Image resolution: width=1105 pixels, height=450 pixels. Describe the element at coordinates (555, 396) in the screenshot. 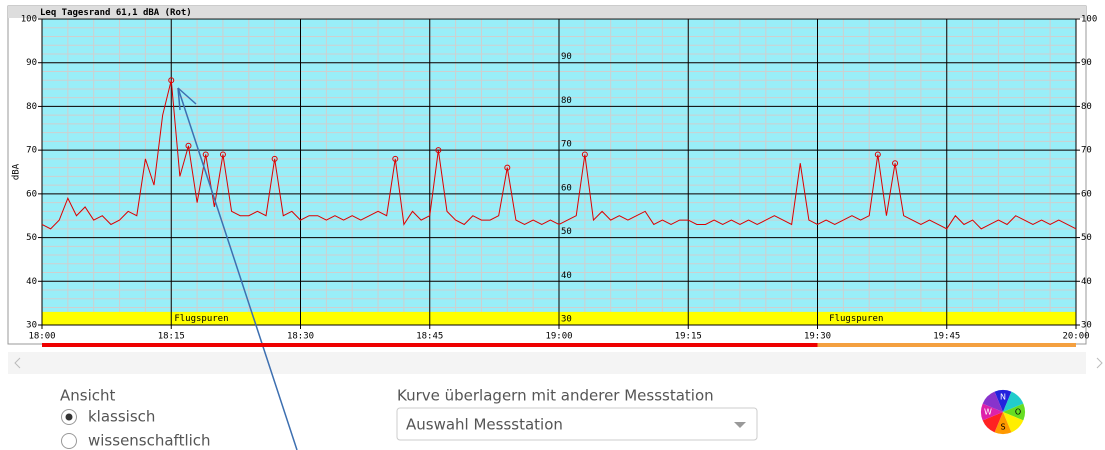

I see `overlay-label: Kurve überlagern mit anderer Messstation` at that location.